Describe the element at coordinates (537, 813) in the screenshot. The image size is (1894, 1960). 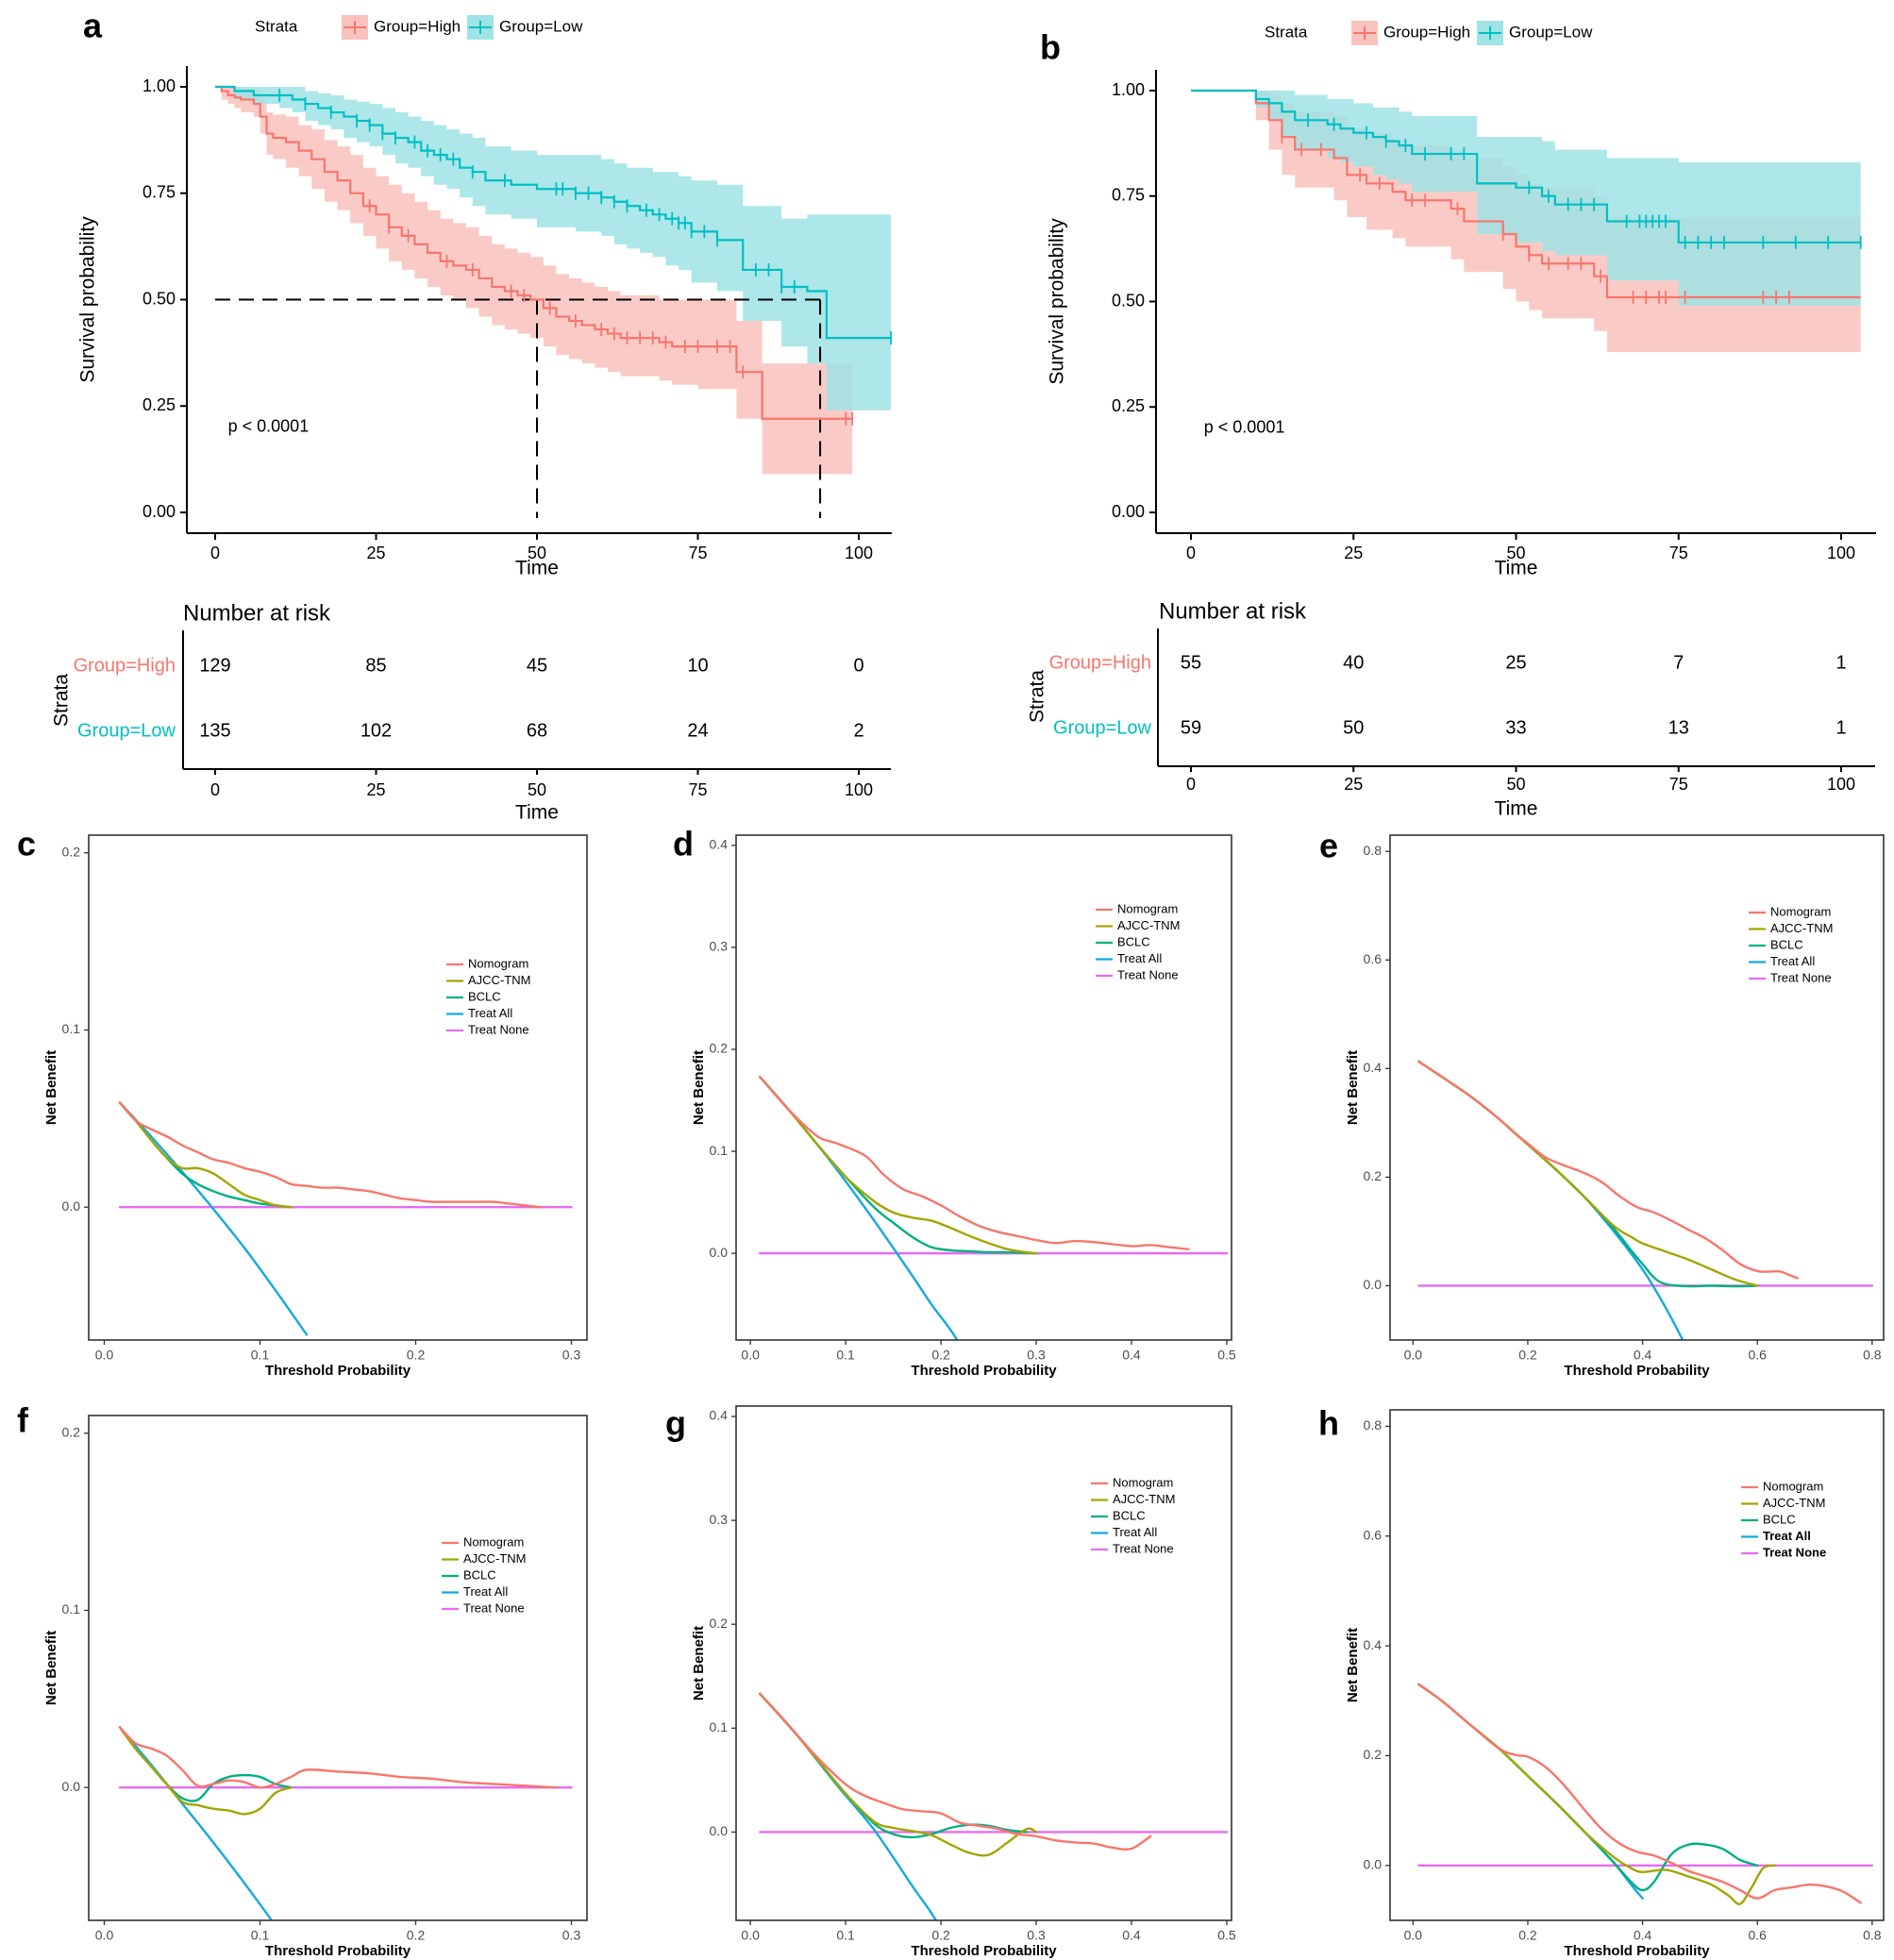
I see `risk-x-axis-title: Time` at that location.